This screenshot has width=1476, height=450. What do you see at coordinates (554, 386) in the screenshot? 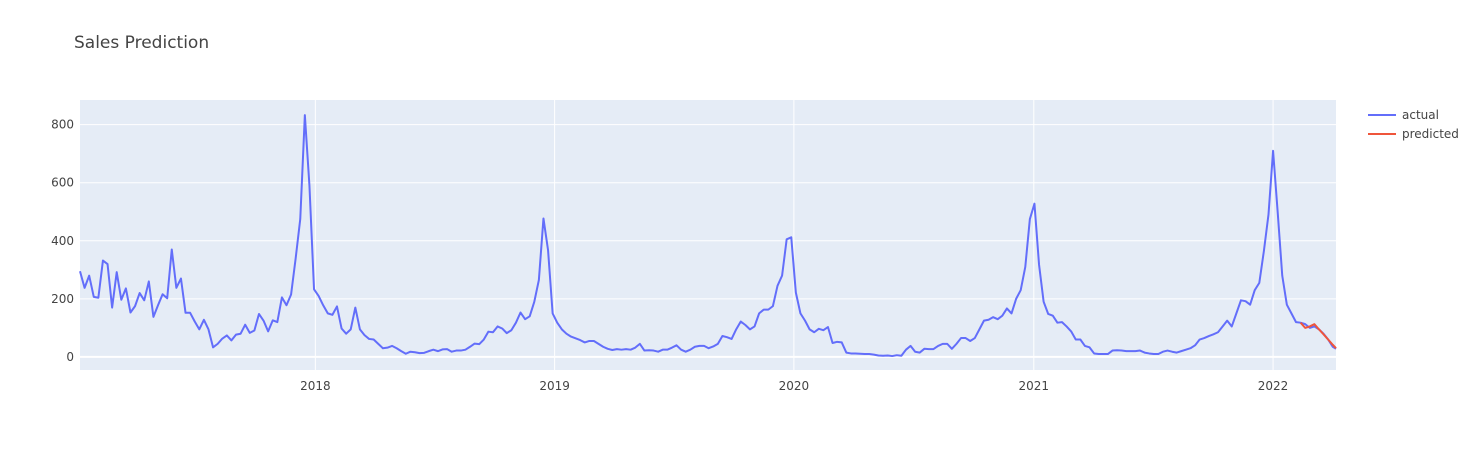
I see `x-tick-label: 2019` at bounding box center [554, 386].